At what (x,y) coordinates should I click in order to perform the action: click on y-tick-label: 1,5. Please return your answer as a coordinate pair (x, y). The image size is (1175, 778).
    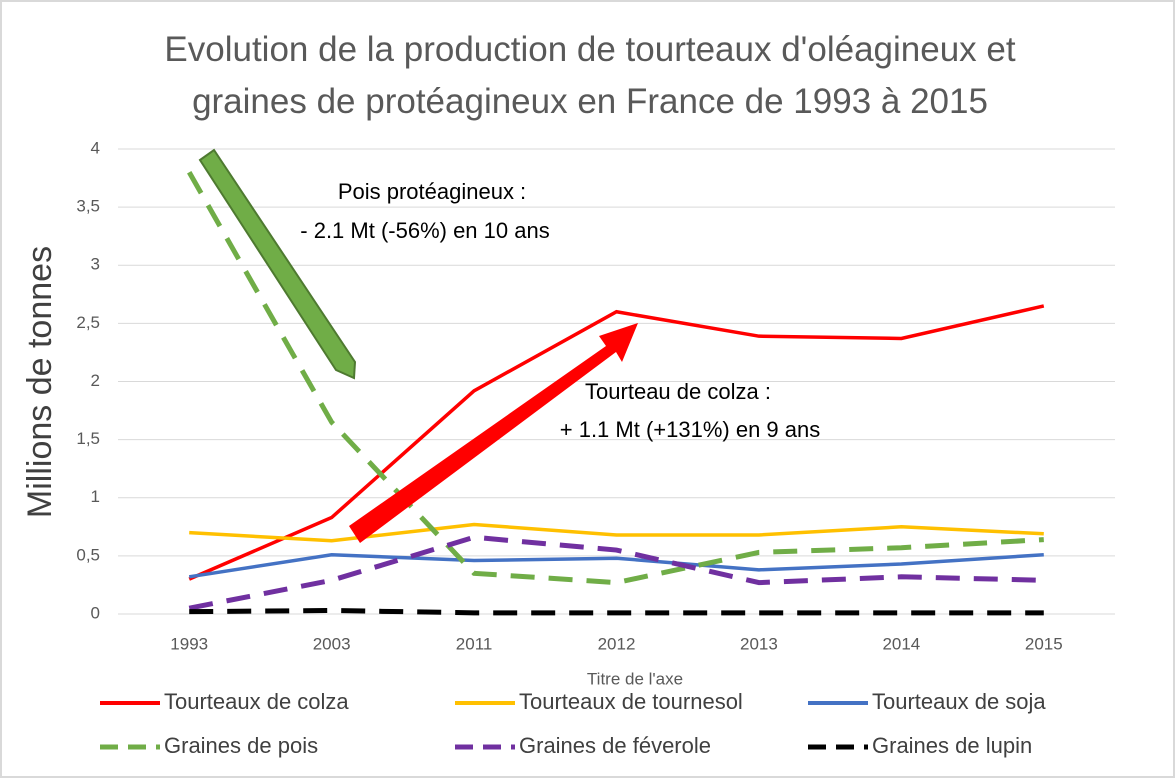
    Looking at the image, I should click on (88, 438).